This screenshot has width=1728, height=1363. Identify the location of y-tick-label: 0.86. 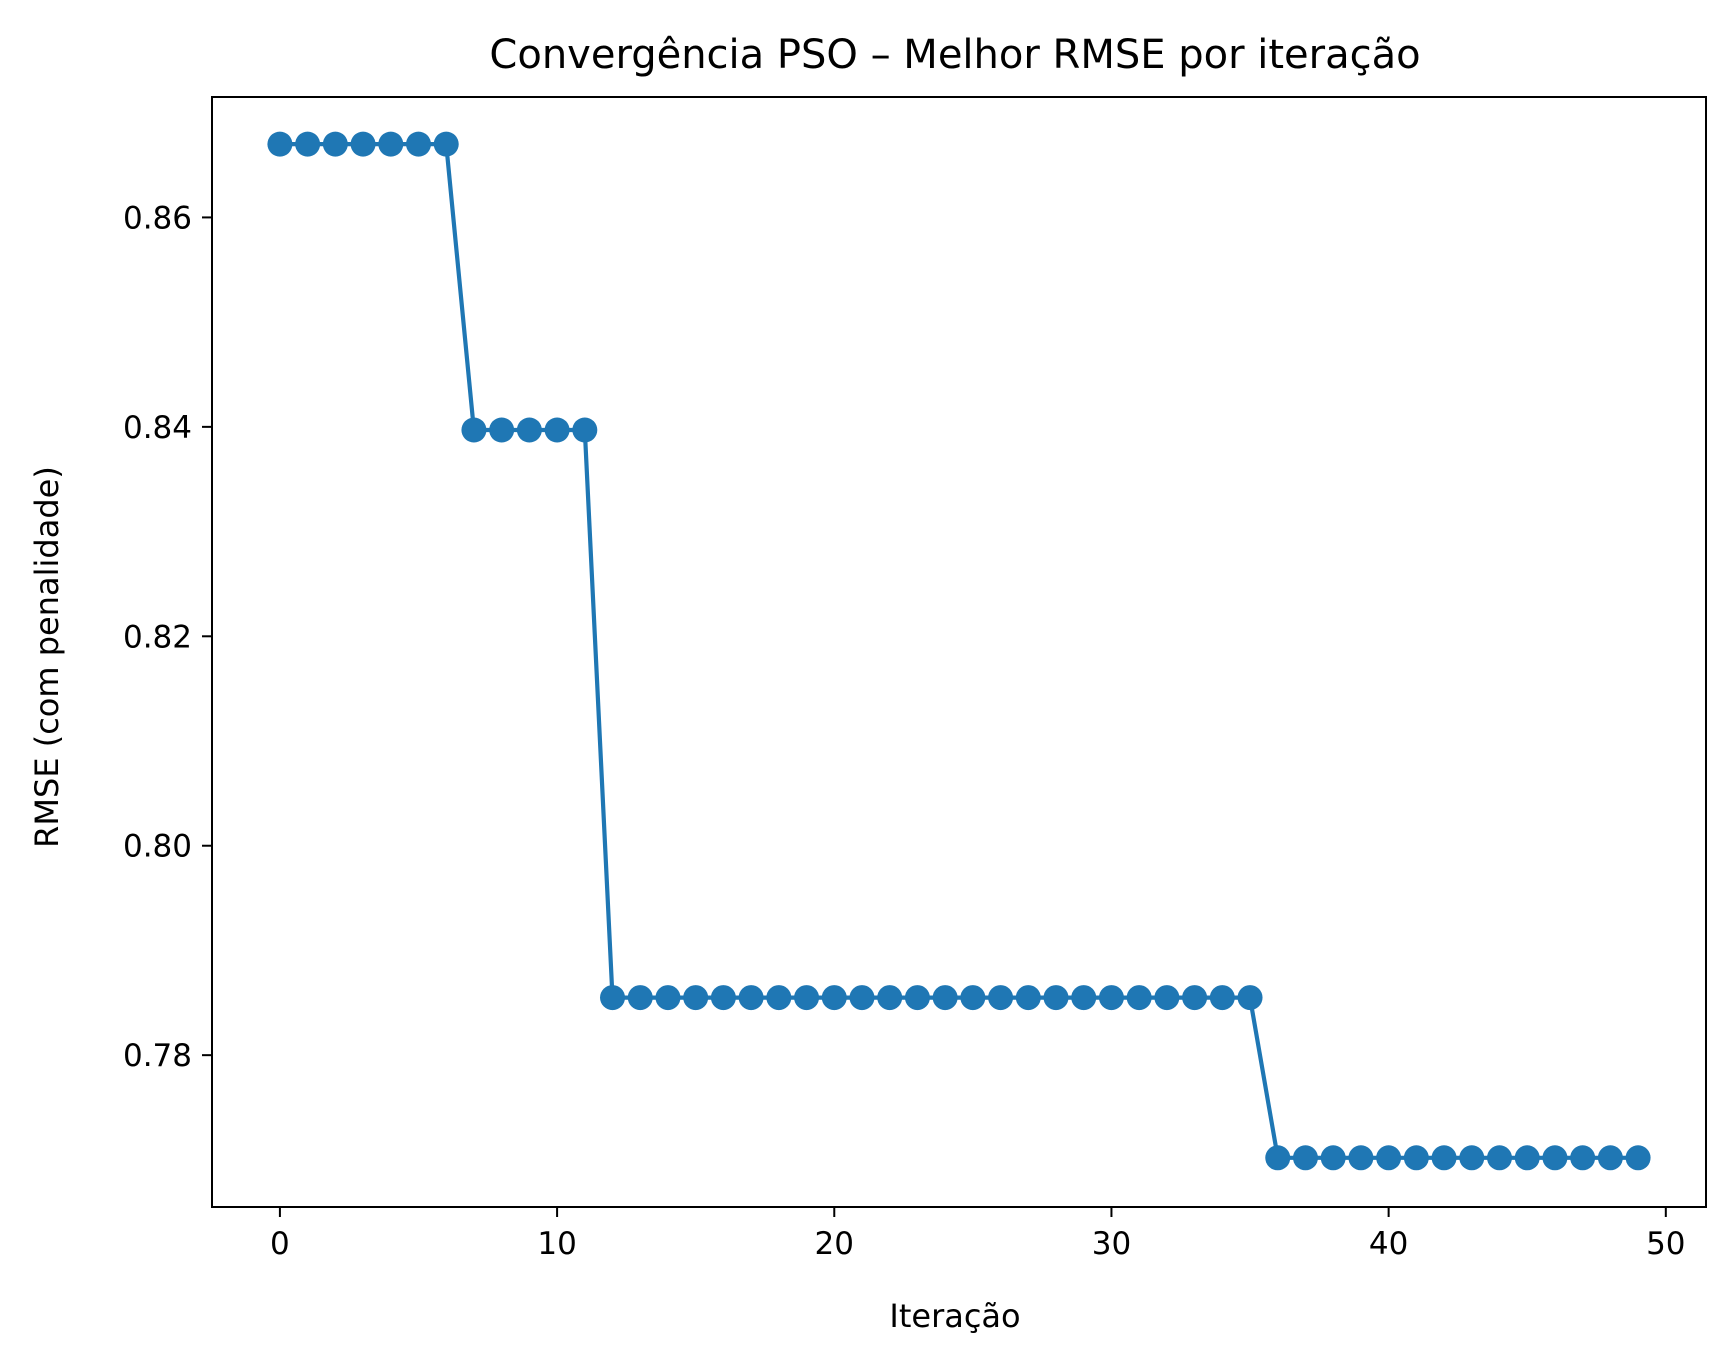
(157, 218).